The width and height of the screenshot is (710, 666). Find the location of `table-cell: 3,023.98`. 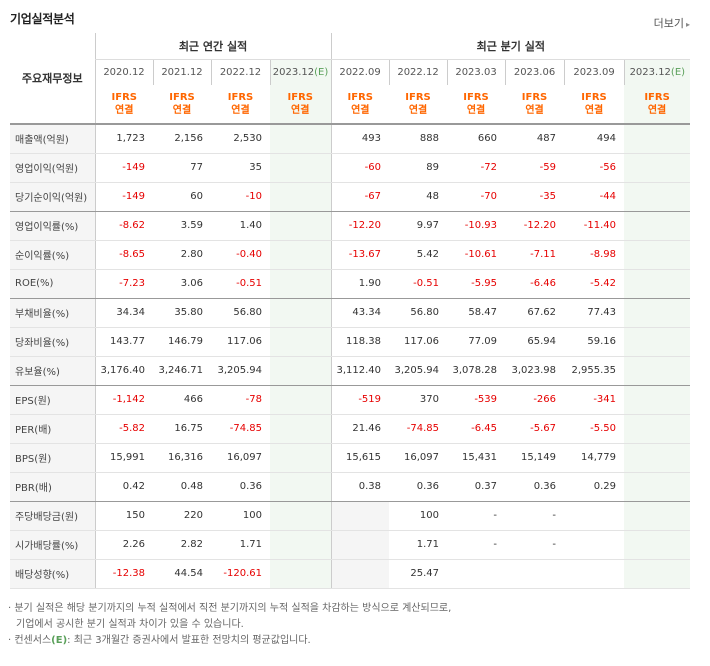

table-cell: 3,023.98 is located at coordinates (535, 371).